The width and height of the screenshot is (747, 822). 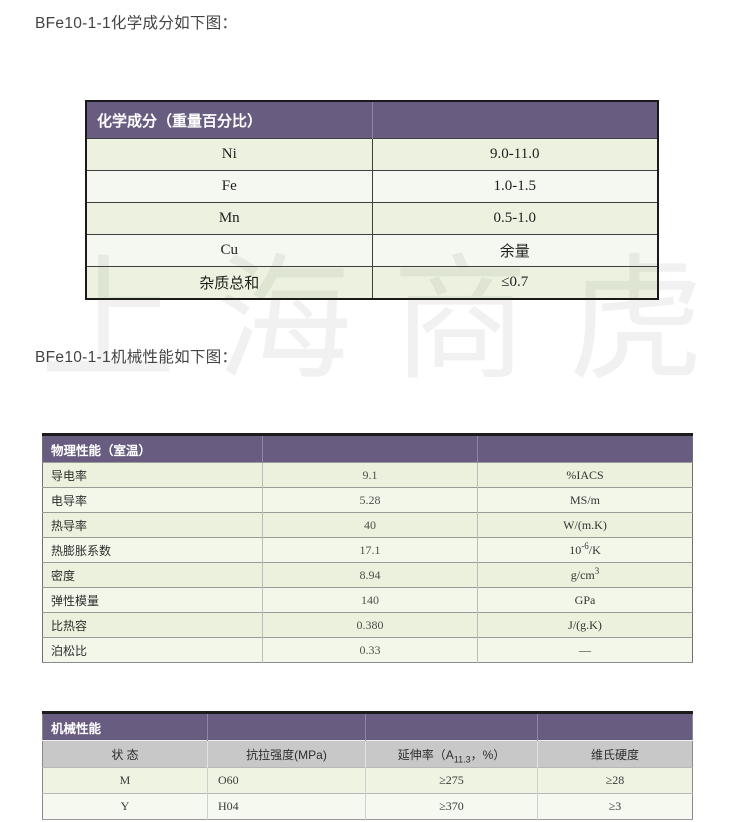 I want to click on temper-cell: H04, so click(x=286, y=806).